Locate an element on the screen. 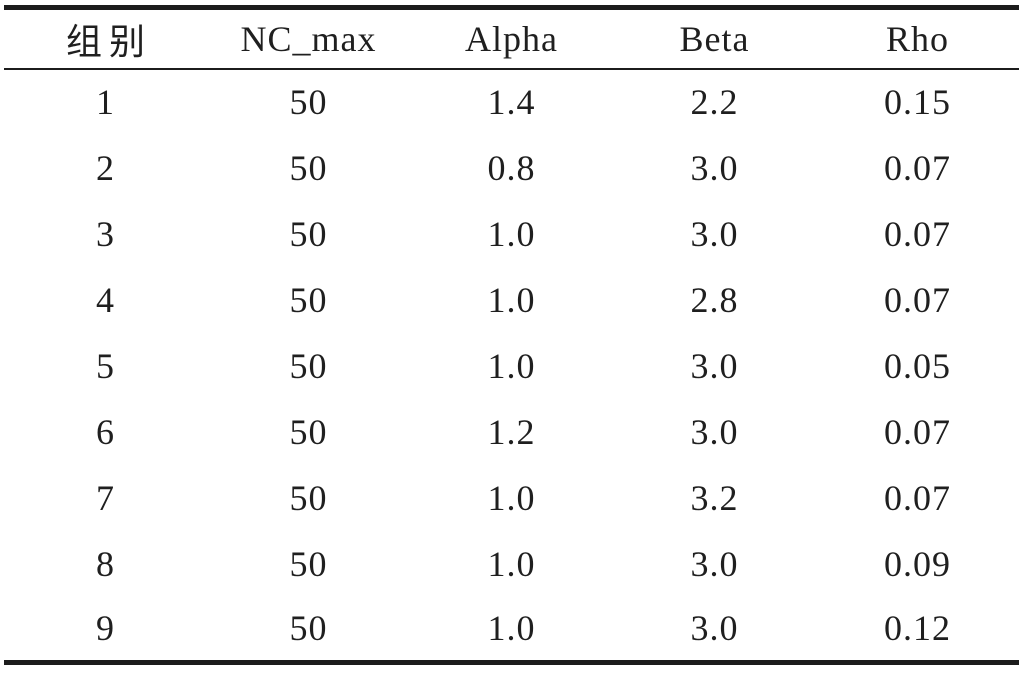 This screenshot has width=1024, height=688. table-row: 4 50 1.0 2.8 0.07 is located at coordinates (511, 300).